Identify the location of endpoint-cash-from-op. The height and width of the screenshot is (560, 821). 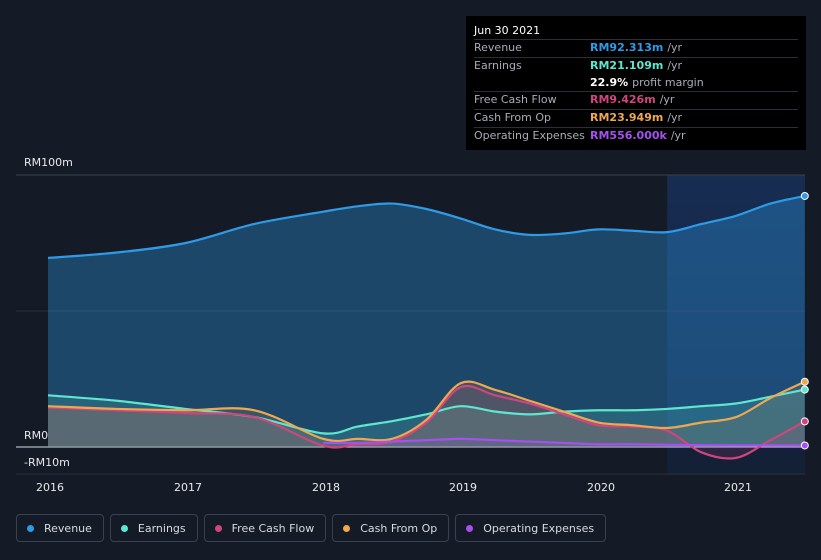
(804, 381).